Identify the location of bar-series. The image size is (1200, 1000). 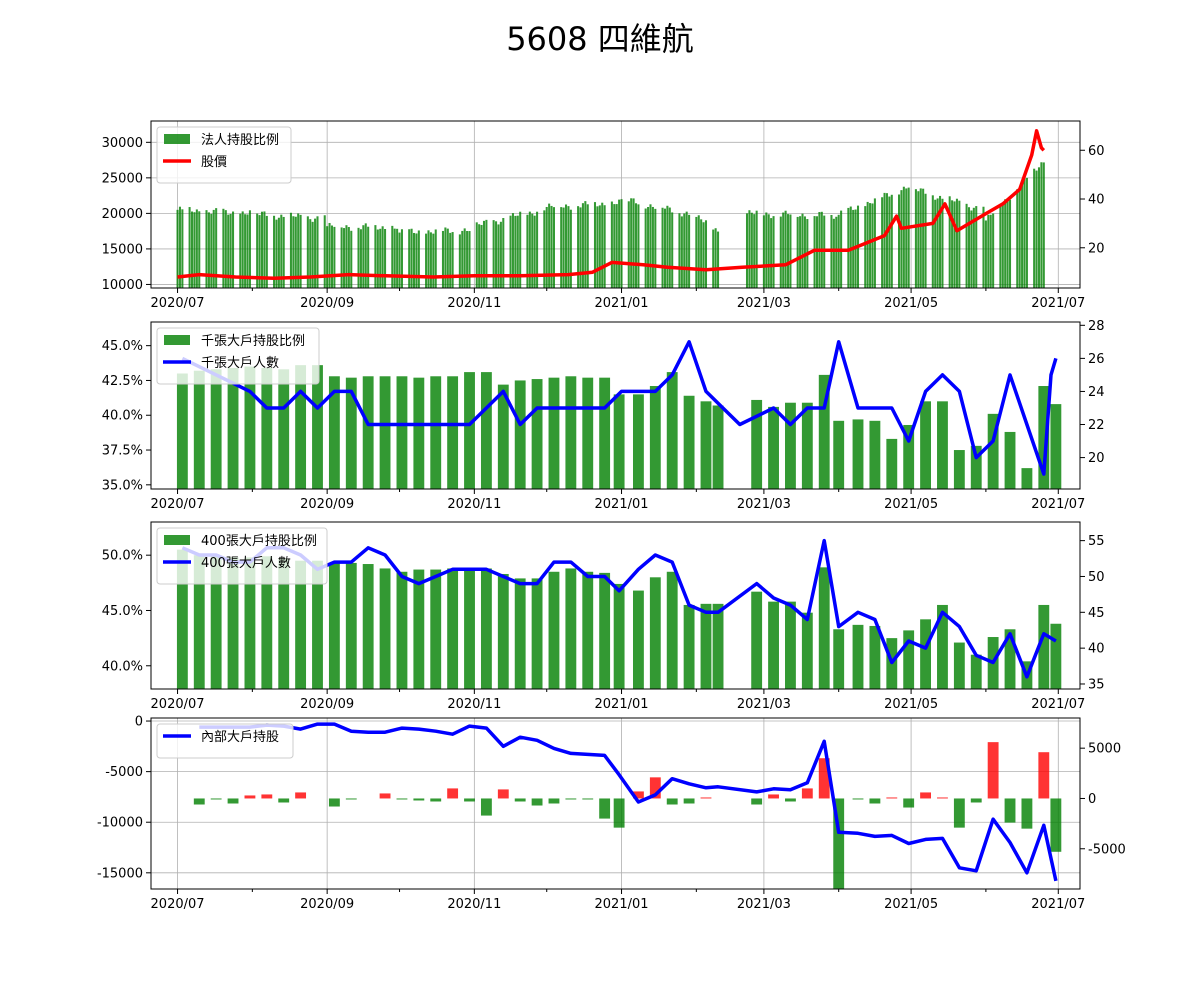
(619, 427).